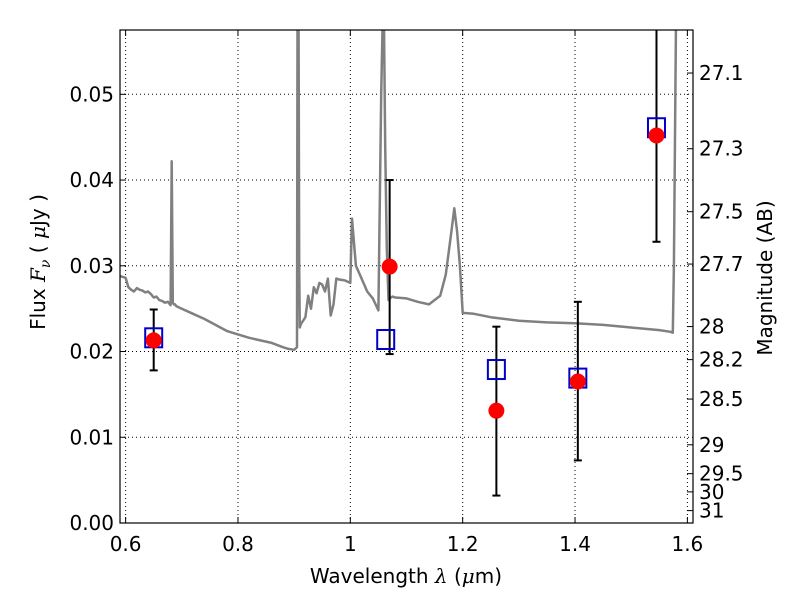  What do you see at coordinates (91, 94) in the screenshot?
I see `y-tick-label: 0.05` at bounding box center [91, 94].